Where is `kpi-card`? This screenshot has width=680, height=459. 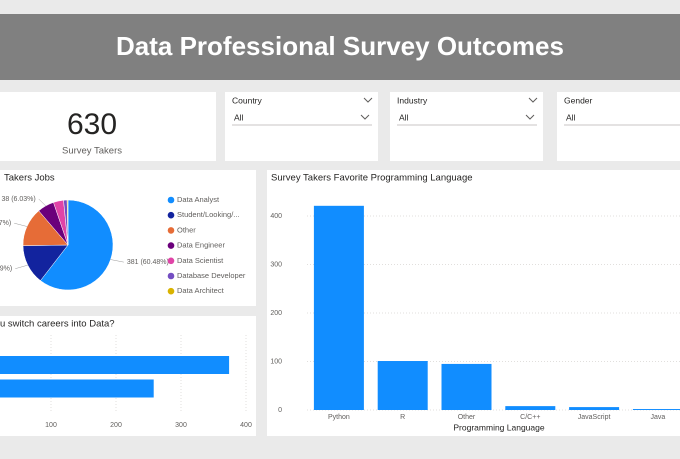 kpi-card is located at coordinates (108, 126).